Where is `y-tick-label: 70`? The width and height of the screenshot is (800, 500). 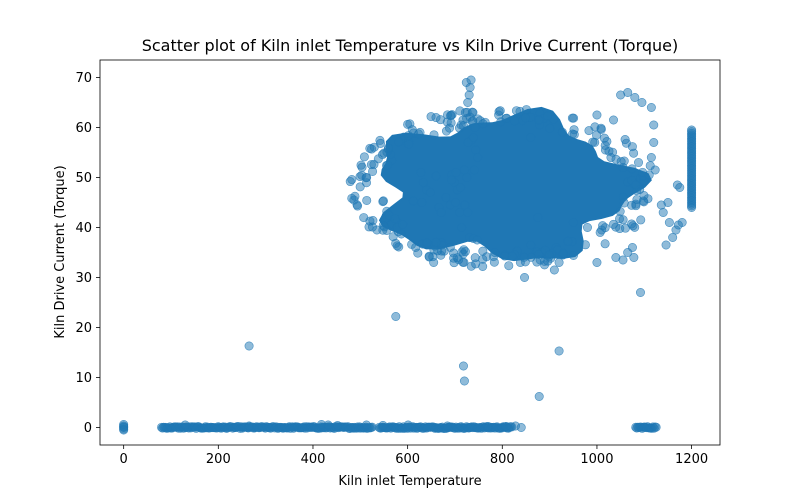 y-tick-label: 70 is located at coordinates (83, 78).